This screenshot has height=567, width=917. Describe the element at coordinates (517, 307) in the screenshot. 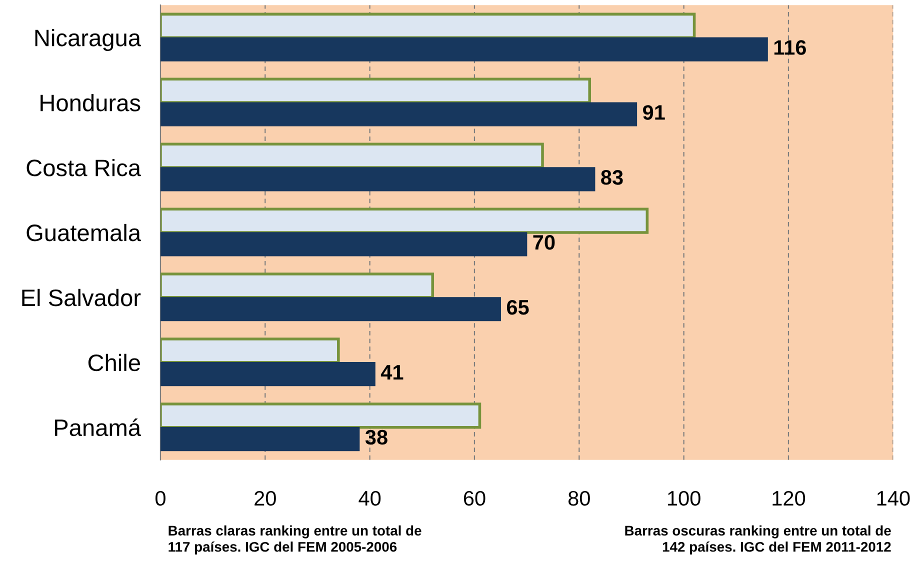

I see `data-label: 65` at that location.